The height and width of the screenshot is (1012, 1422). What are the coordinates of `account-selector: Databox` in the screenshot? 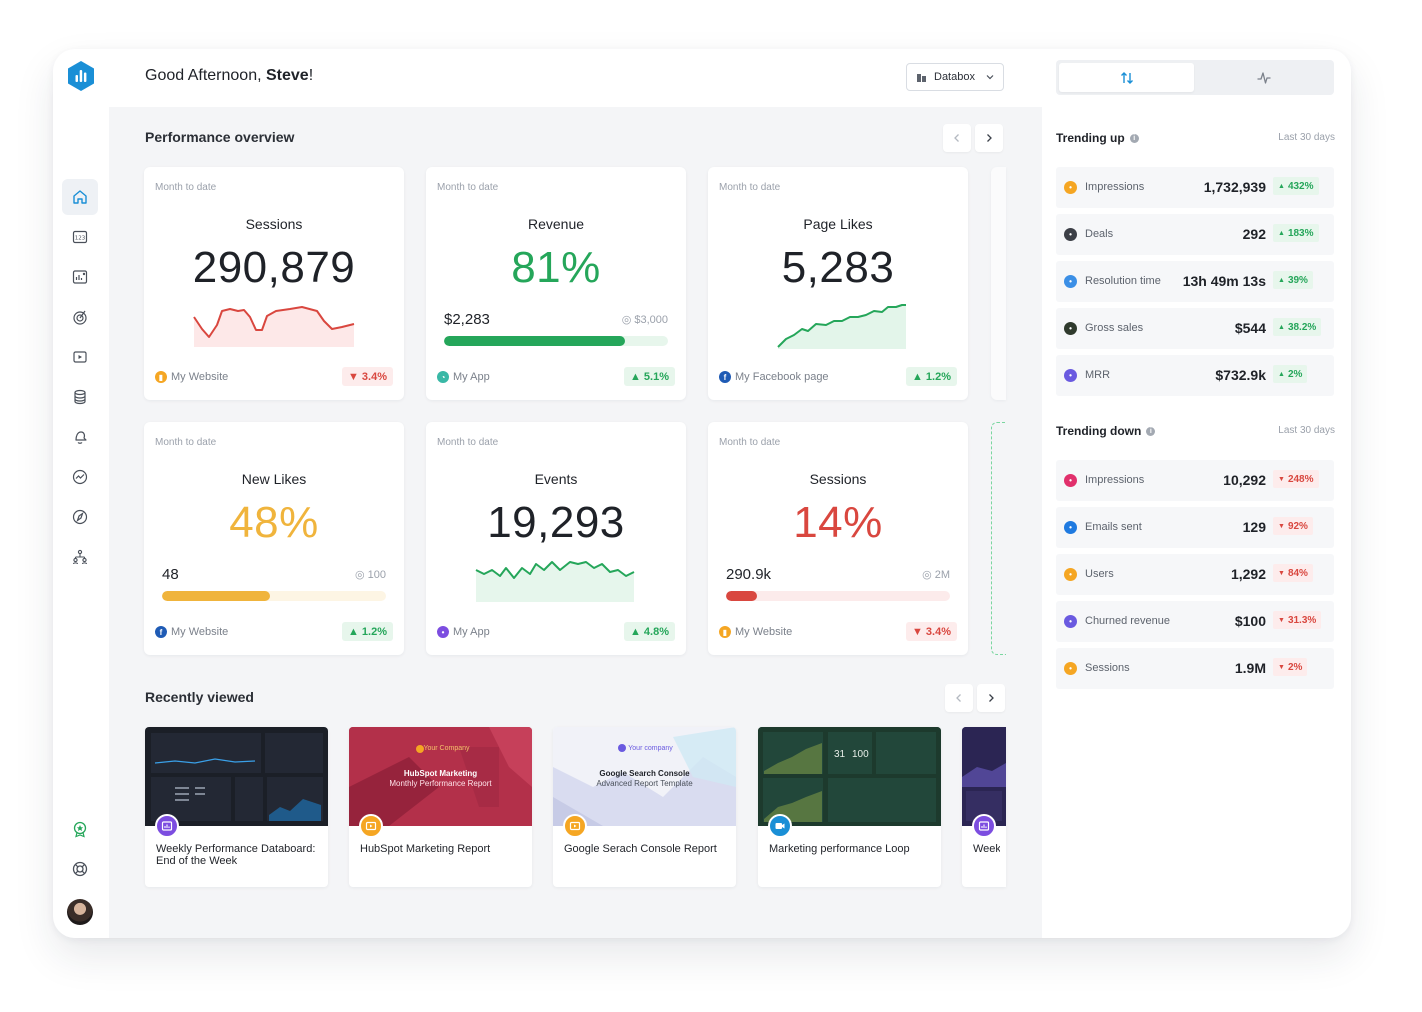 It's located at (955, 77).